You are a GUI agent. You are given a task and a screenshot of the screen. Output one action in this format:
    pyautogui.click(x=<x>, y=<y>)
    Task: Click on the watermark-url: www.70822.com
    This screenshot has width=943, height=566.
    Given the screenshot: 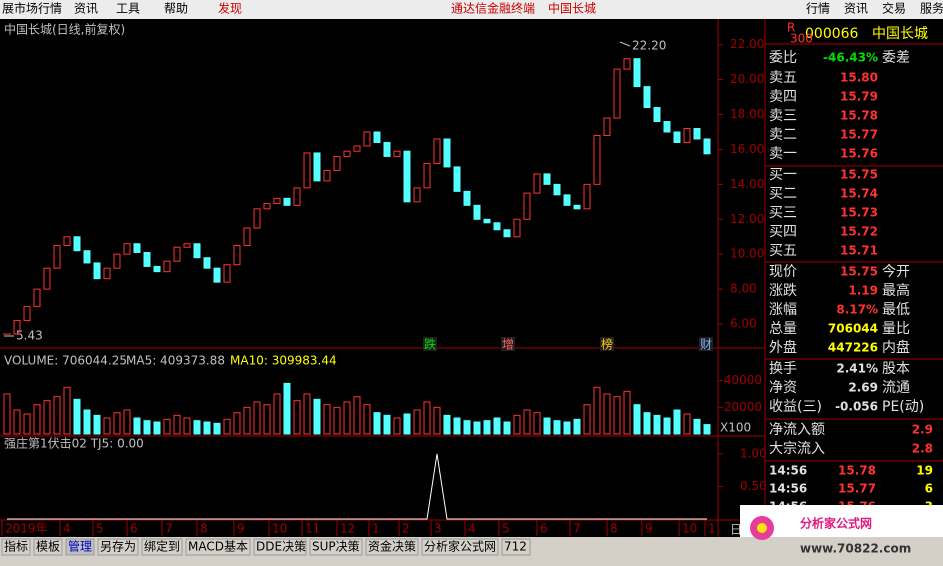 What is the action you would take?
    pyautogui.click(x=855, y=549)
    